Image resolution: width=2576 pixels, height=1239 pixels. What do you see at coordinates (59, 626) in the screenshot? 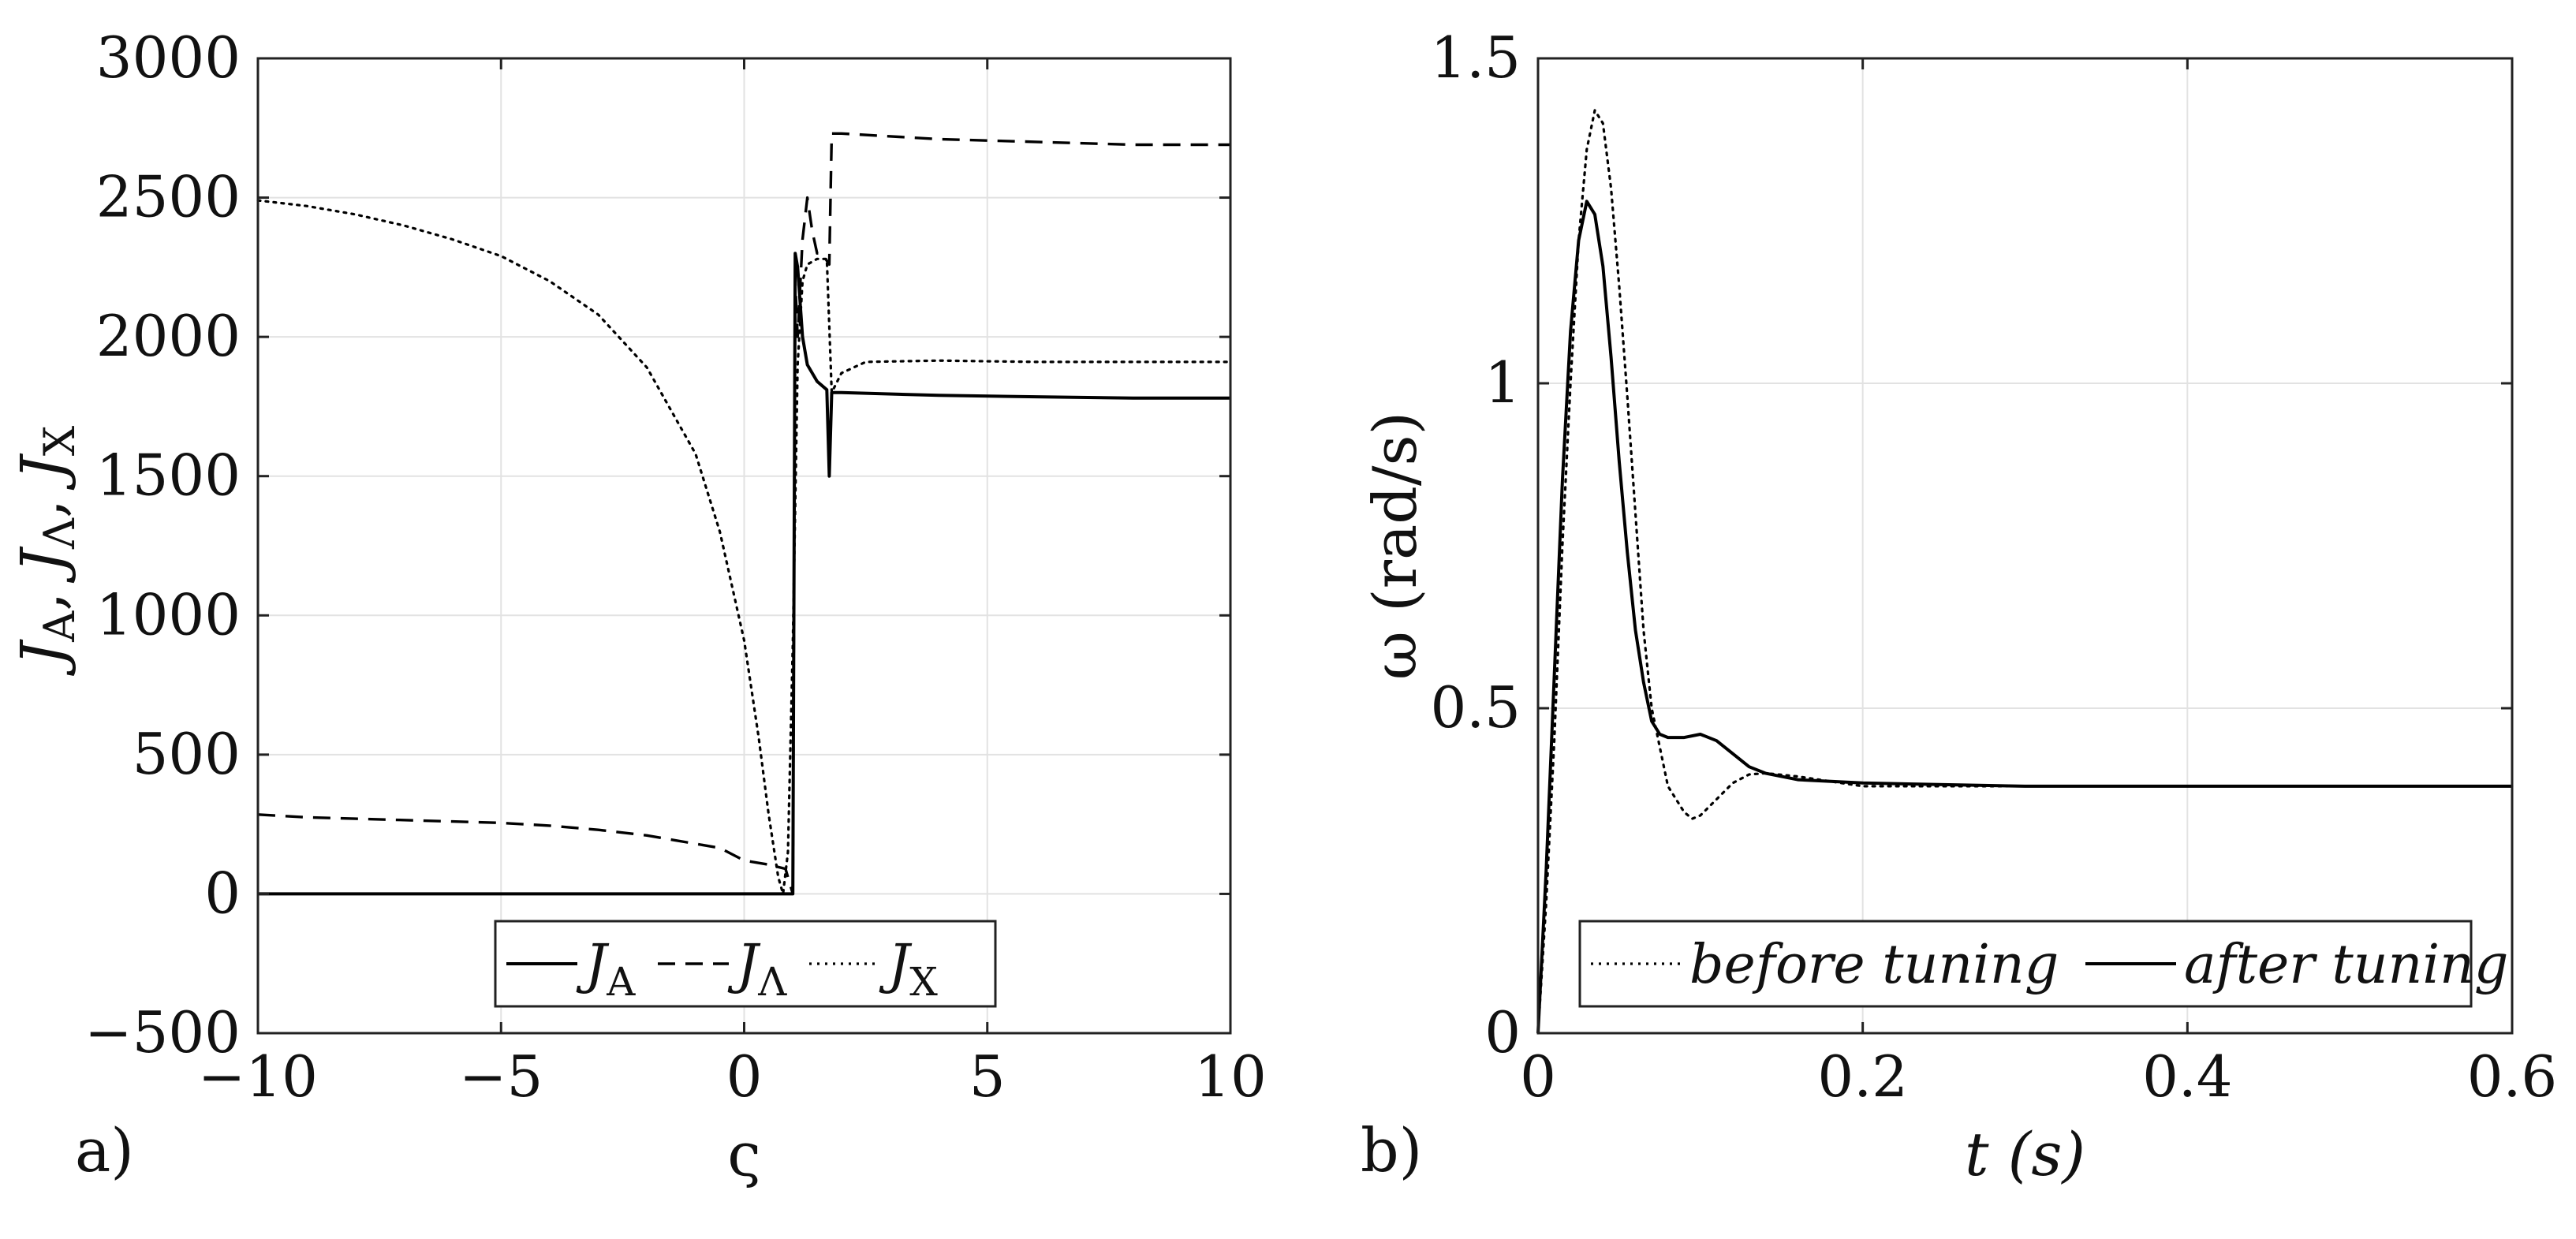
I see `y-axis-label-part: A` at bounding box center [59, 626].